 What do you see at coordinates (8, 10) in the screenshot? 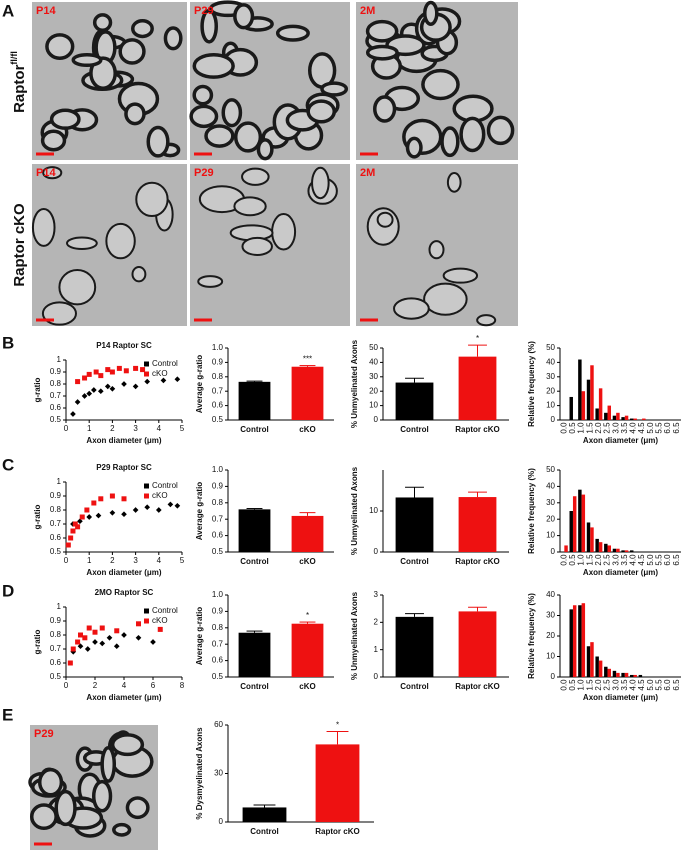
I see `panel-label: A` at bounding box center [8, 10].